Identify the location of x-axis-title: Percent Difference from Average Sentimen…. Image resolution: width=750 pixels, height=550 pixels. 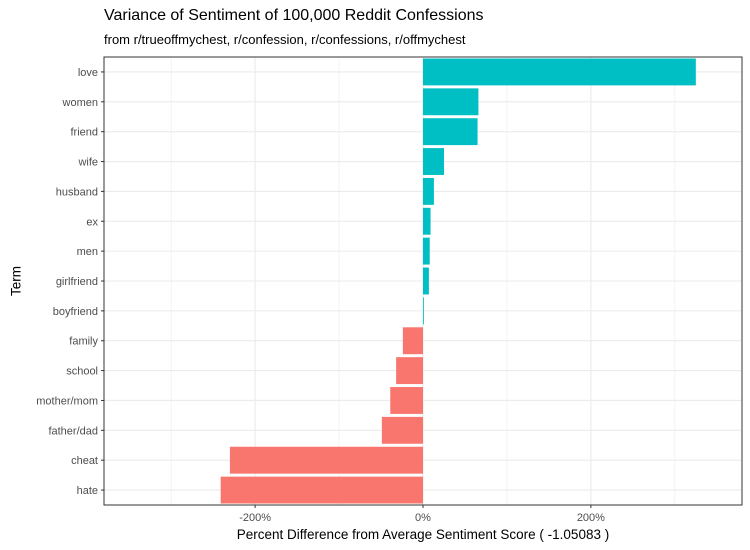
(423, 534).